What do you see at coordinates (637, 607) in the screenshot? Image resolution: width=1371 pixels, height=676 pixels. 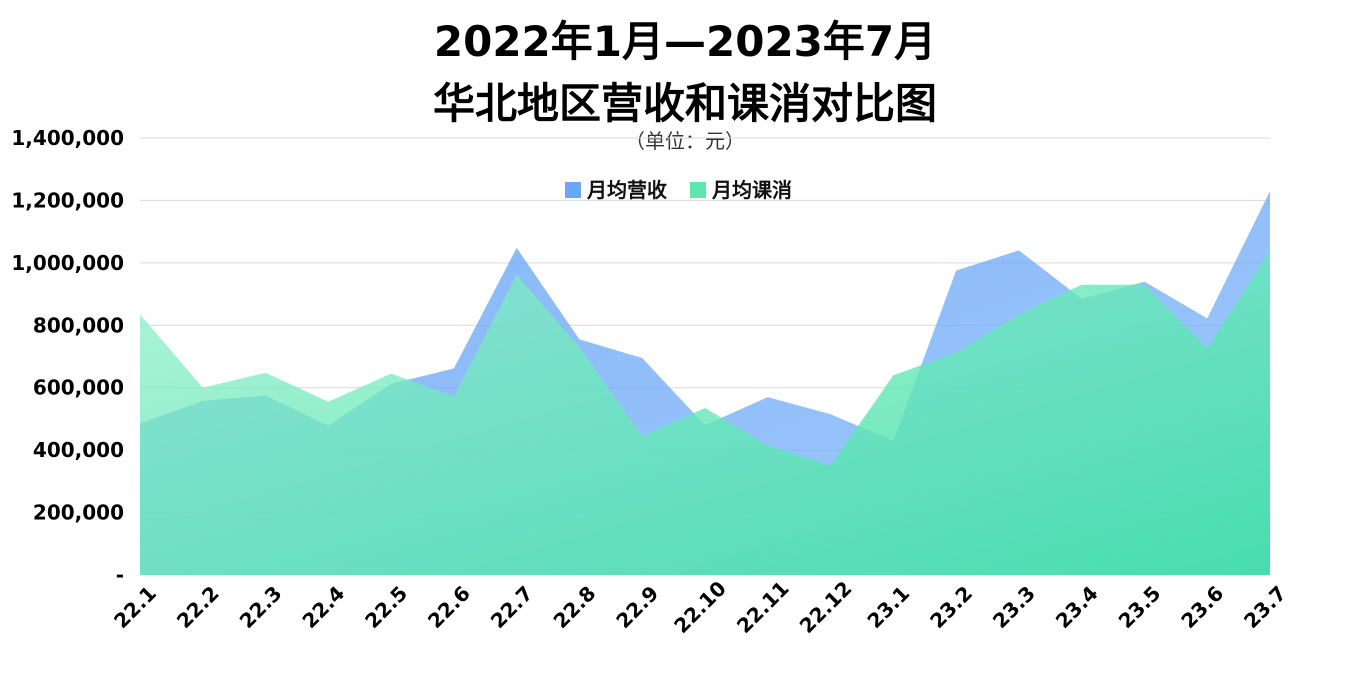 I see `x-tick-label: 22.9` at bounding box center [637, 607].